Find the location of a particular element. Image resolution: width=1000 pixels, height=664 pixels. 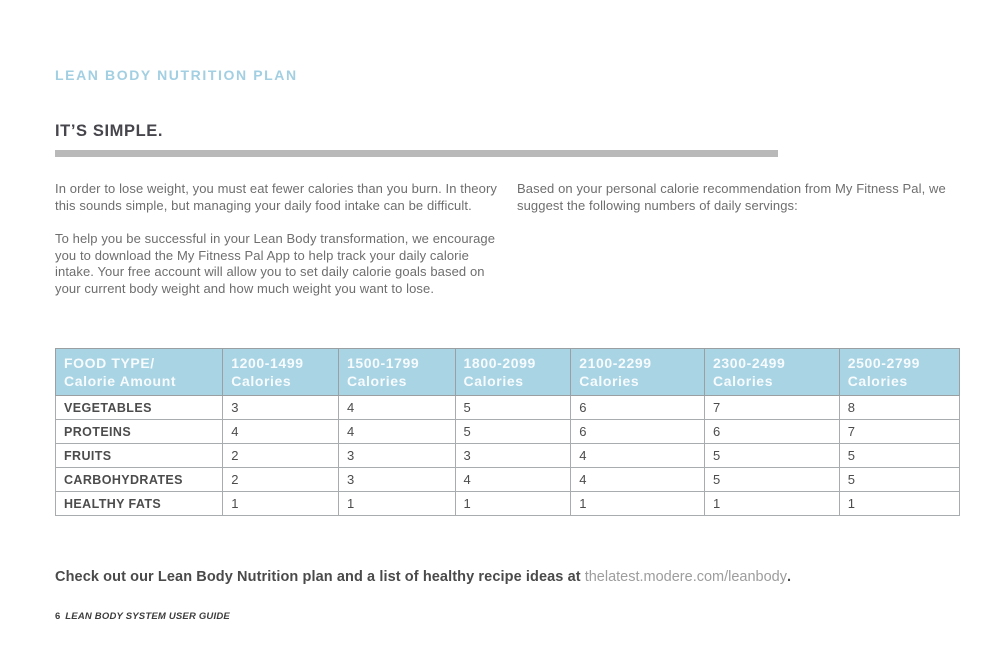

column-header-2100-2299: 2100-2299 Calories is located at coordinates (638, 372).